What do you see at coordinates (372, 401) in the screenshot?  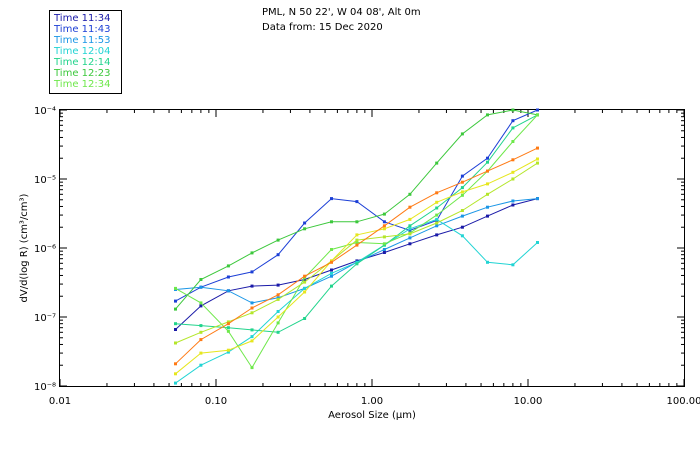 I see `x-tick-label: 1.00` at bounding box center [372, 401].